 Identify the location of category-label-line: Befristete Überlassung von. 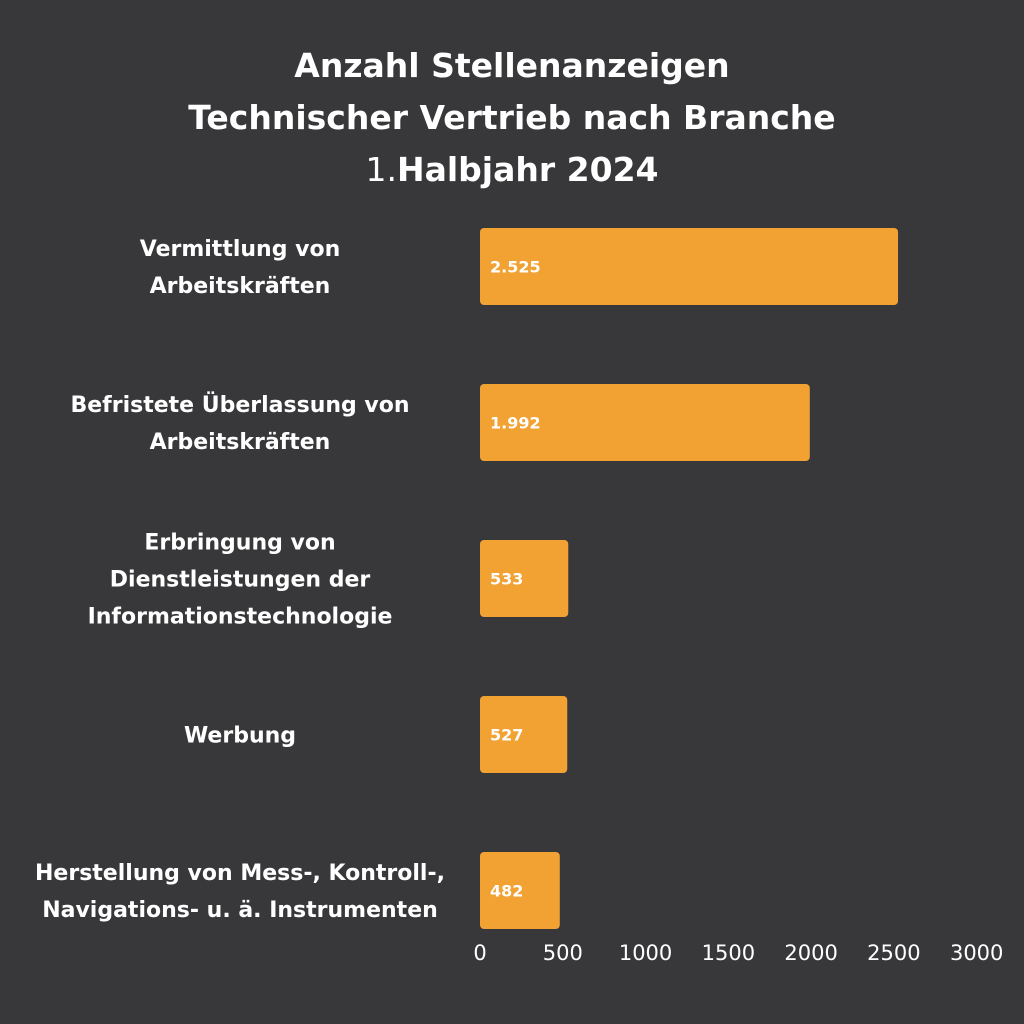
(239, 405).